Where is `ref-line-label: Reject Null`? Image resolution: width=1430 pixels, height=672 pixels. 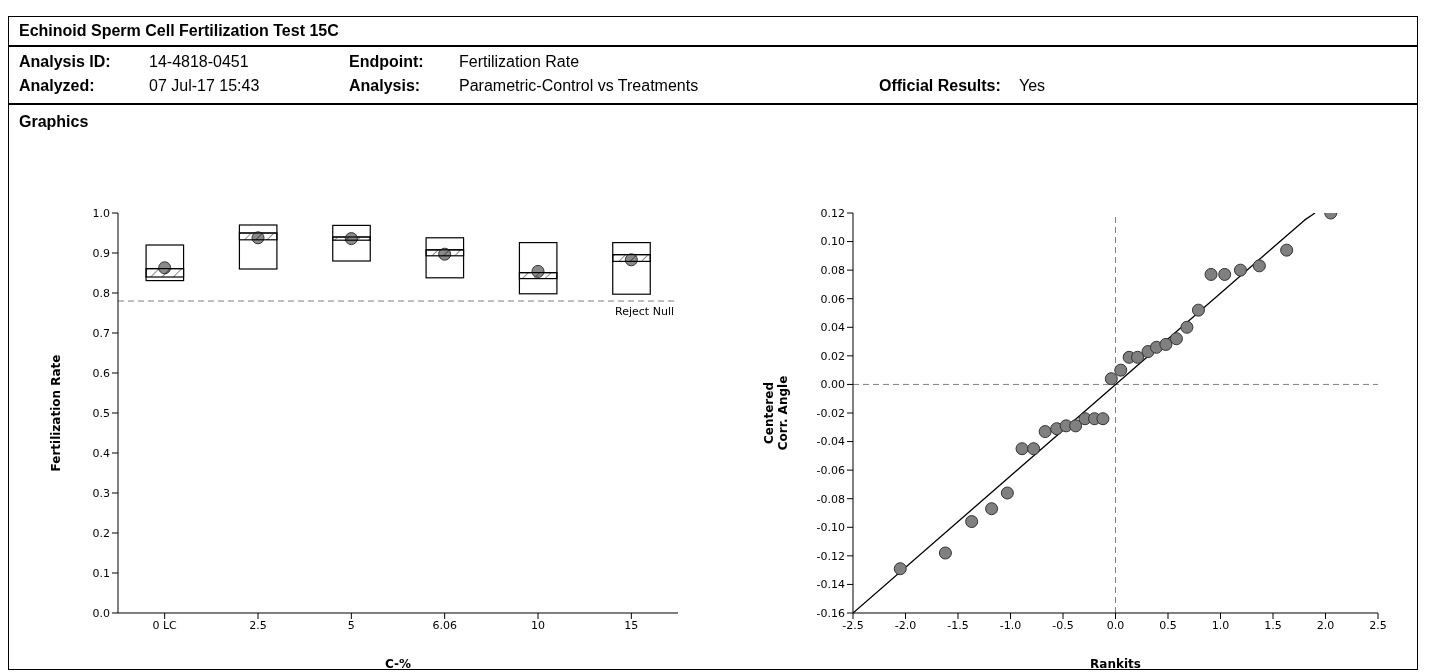 ref-line-label: Reject Null is located at coordinates (644, 311).